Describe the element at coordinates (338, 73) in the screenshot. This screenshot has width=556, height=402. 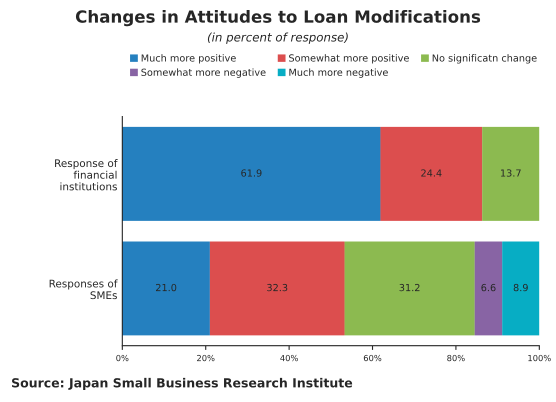
I see `legend-label: Much more negative` at that location.